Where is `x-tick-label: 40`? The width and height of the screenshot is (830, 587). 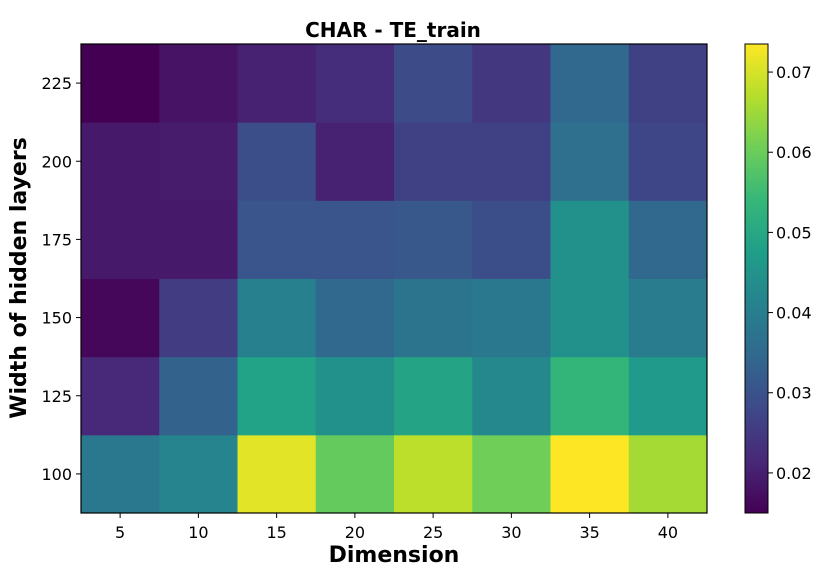
x-tick-label: 40 is located at coordinates (668, 532).